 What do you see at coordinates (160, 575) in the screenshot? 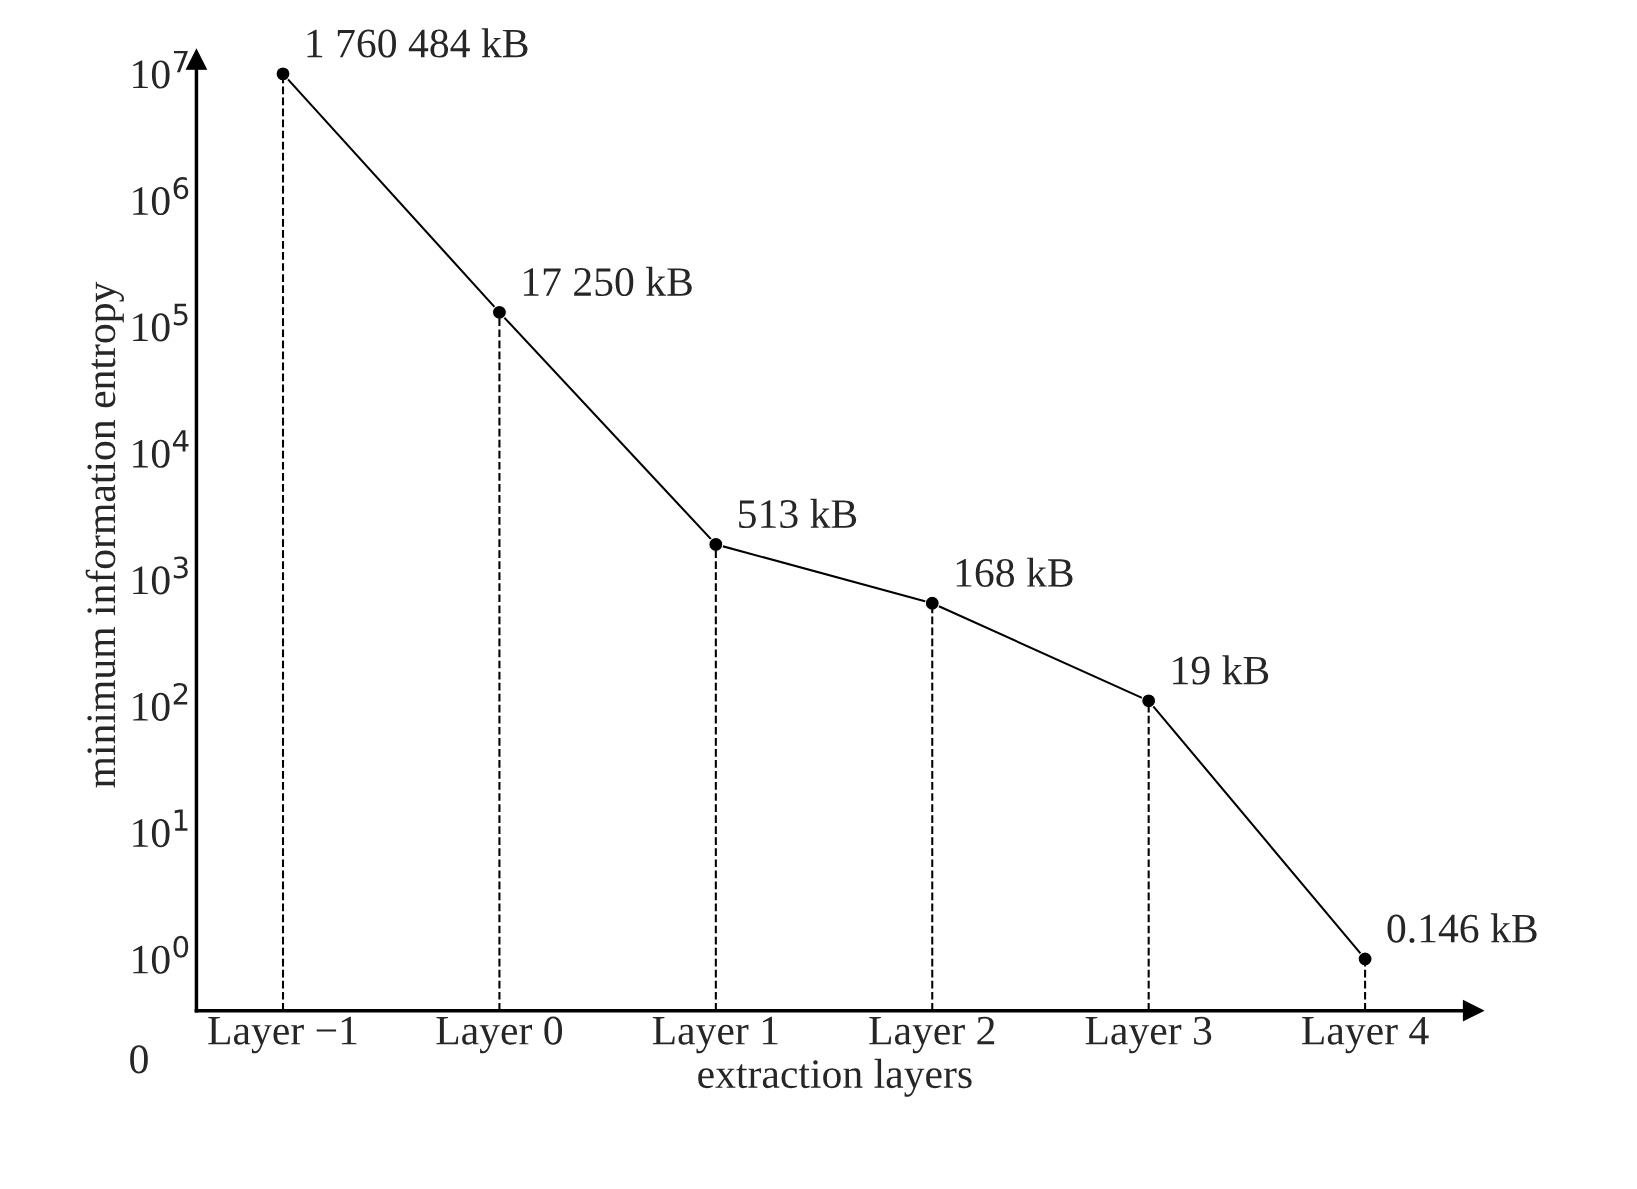
I see `y-tick-label: 10$^{3}$` at bounding box center [160, 575].